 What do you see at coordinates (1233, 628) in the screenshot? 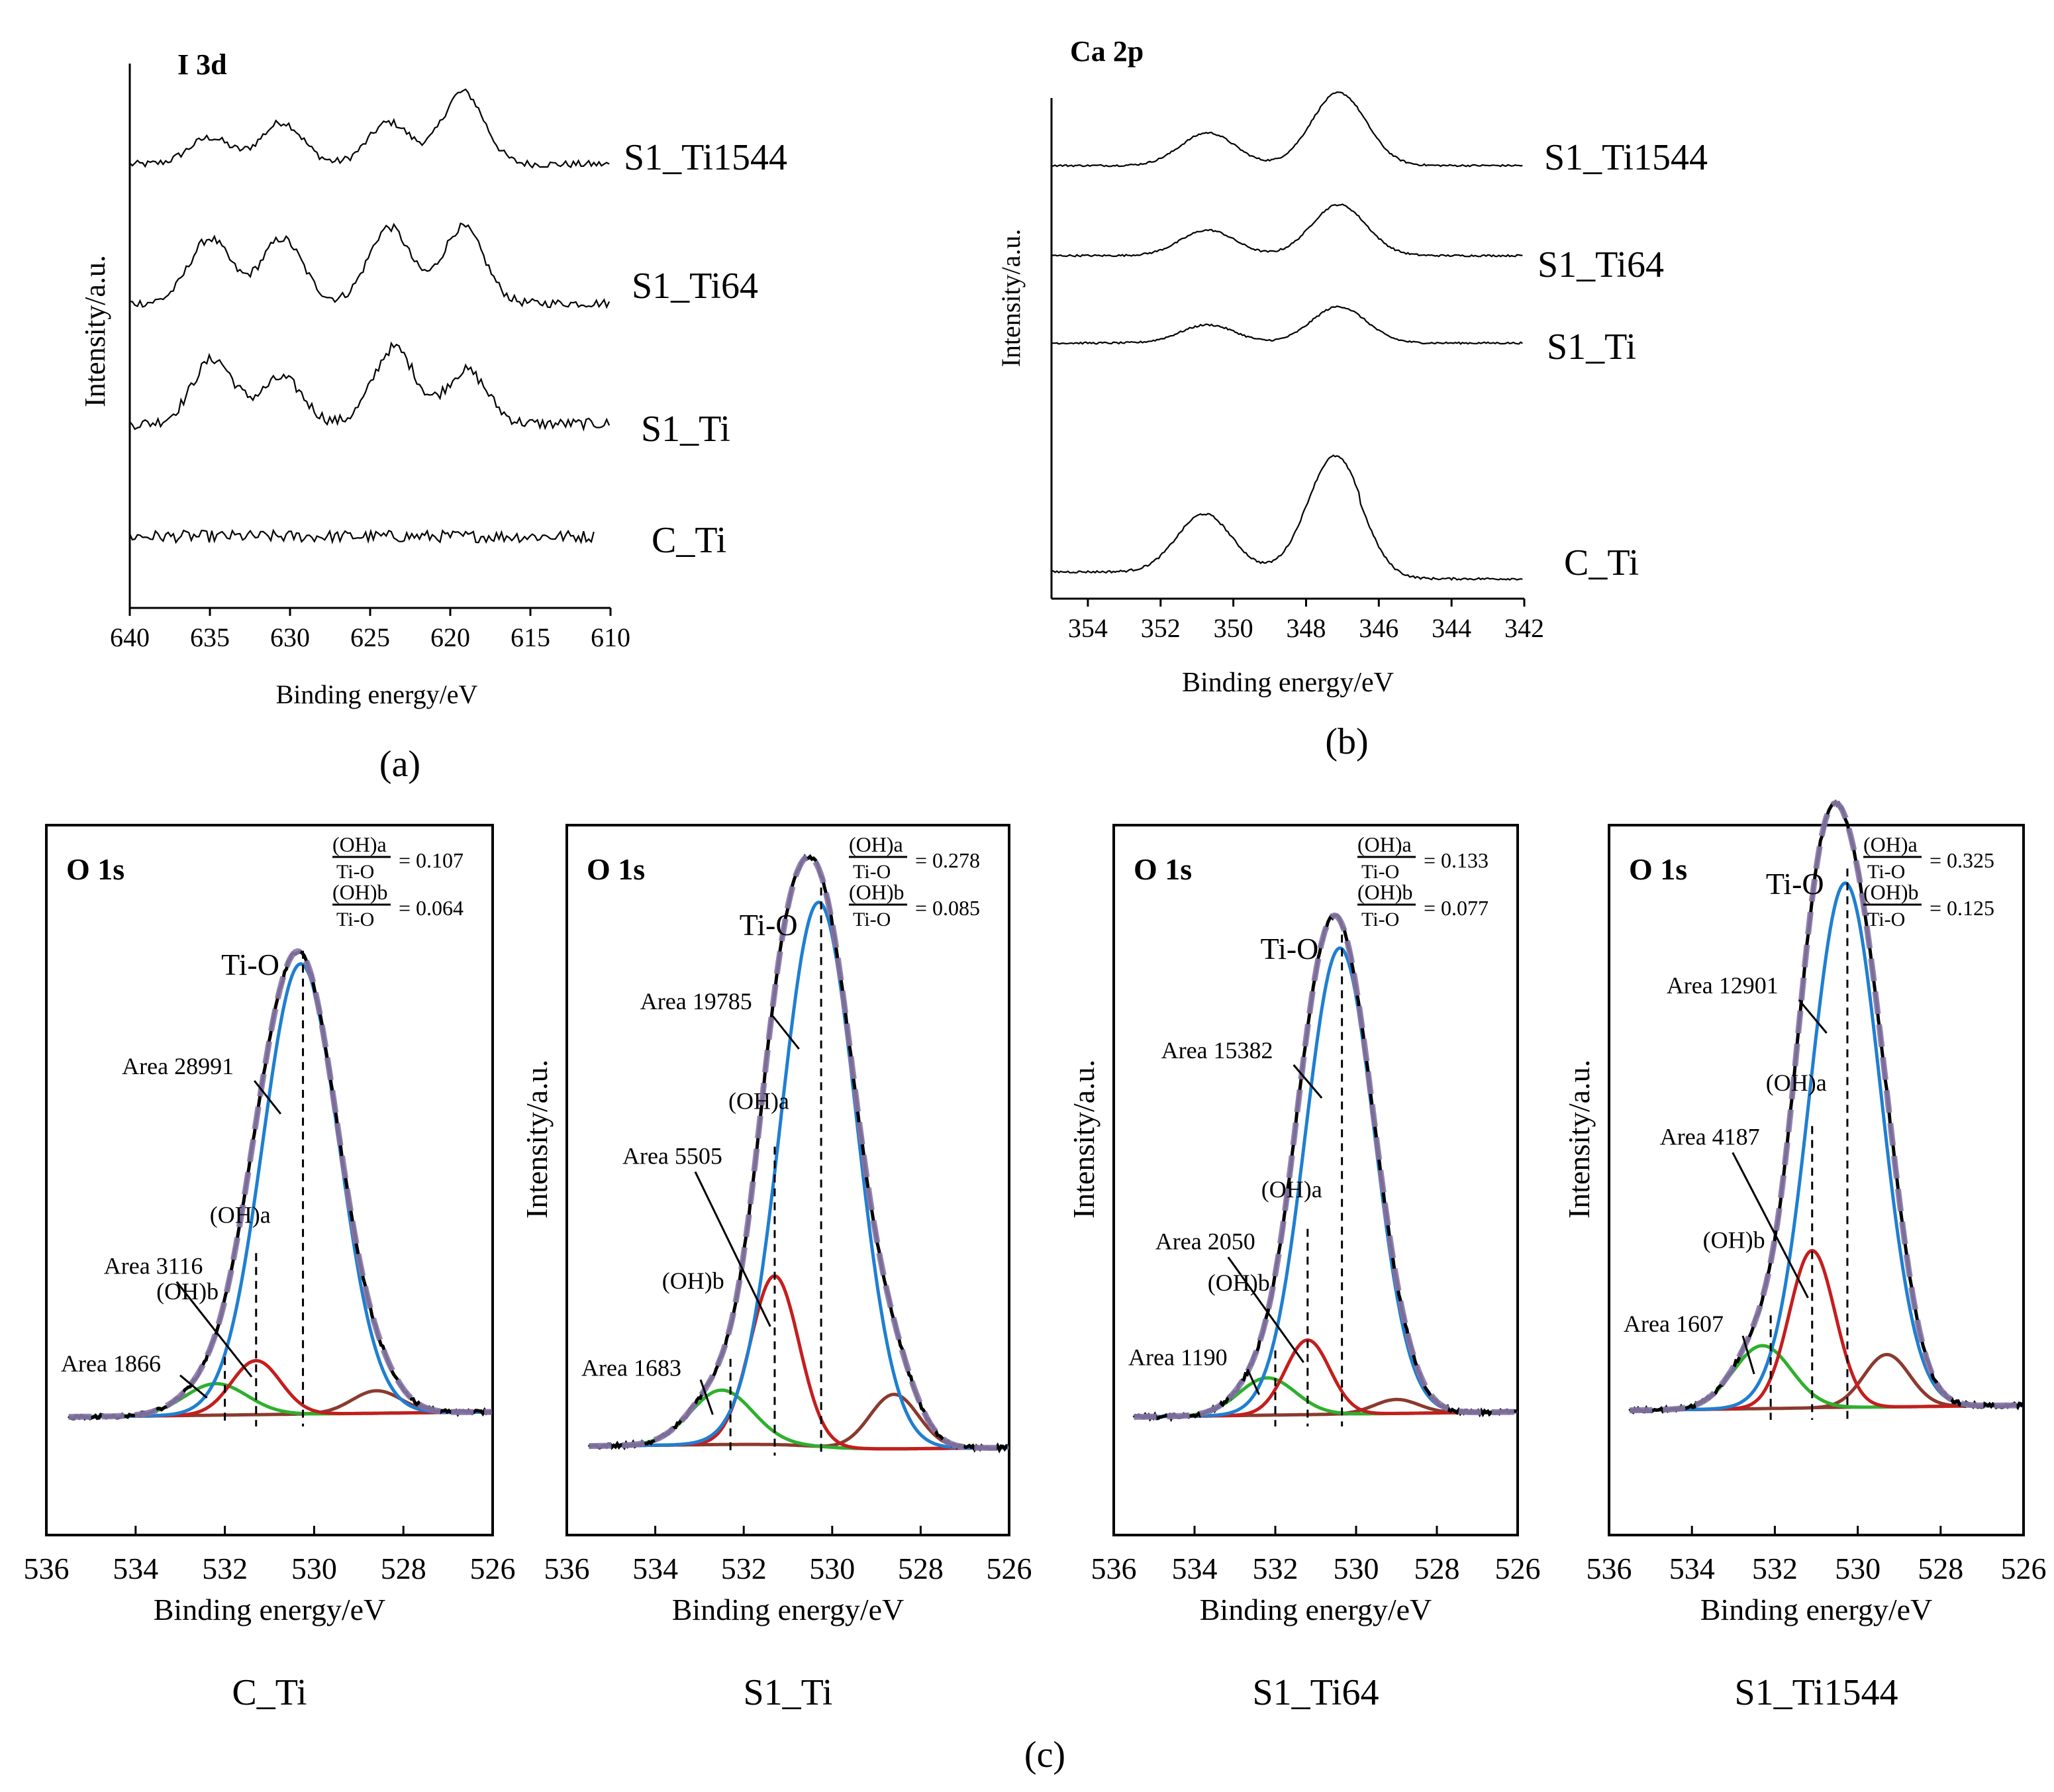
I see `x-tick-label: 350` at bounding box center [1233, 628].